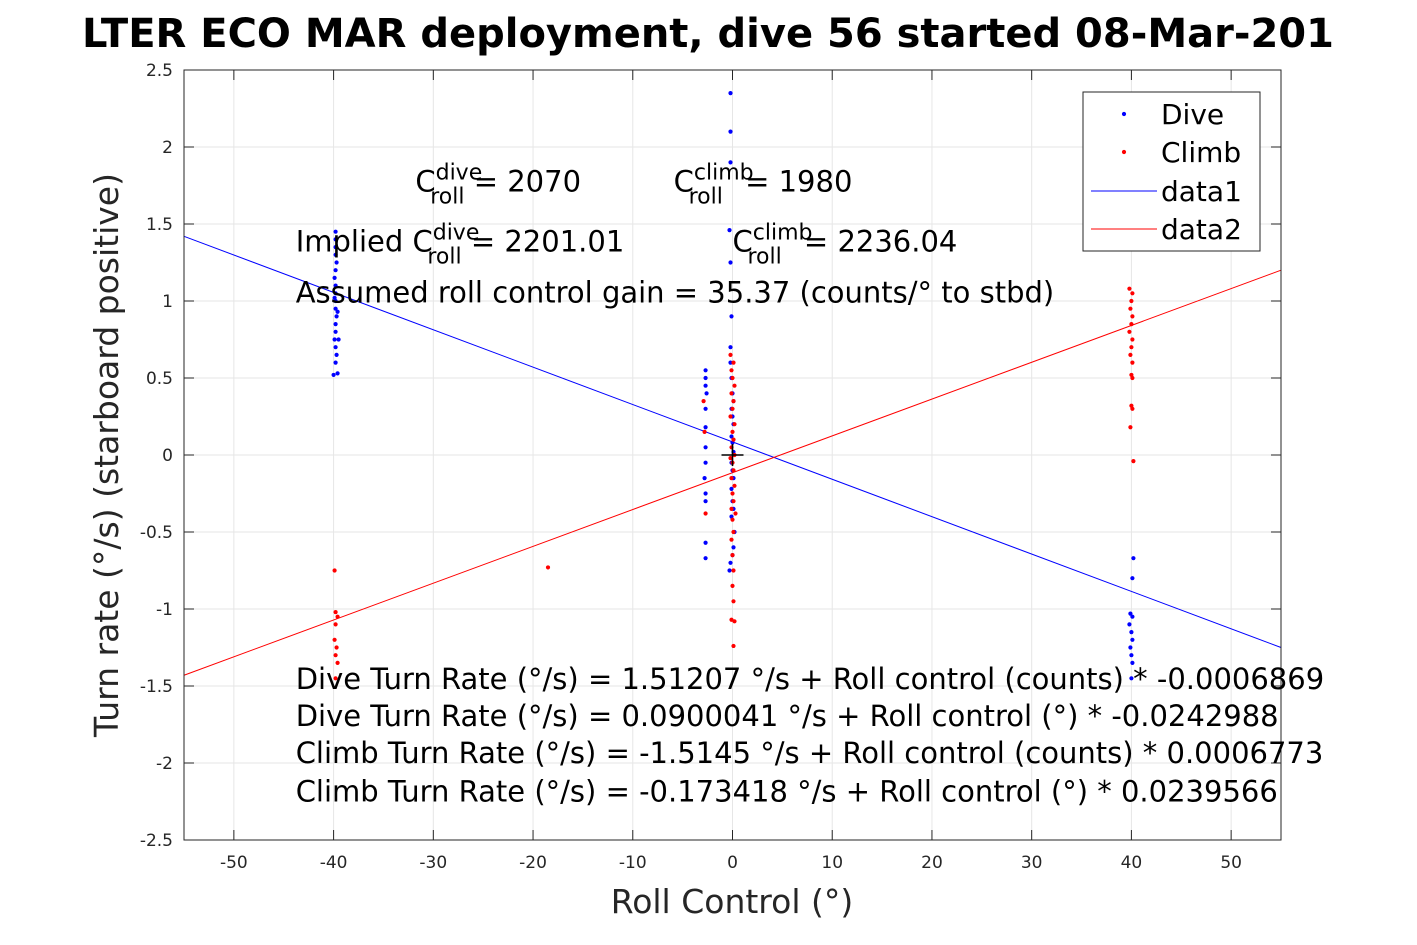 Image resolution: width=1417 pixels, height=945 pixels. What do you see at coordinates (732, 863) in the screenshot?
I see `x-tick-label: 0` at bounding box center [732, 863].